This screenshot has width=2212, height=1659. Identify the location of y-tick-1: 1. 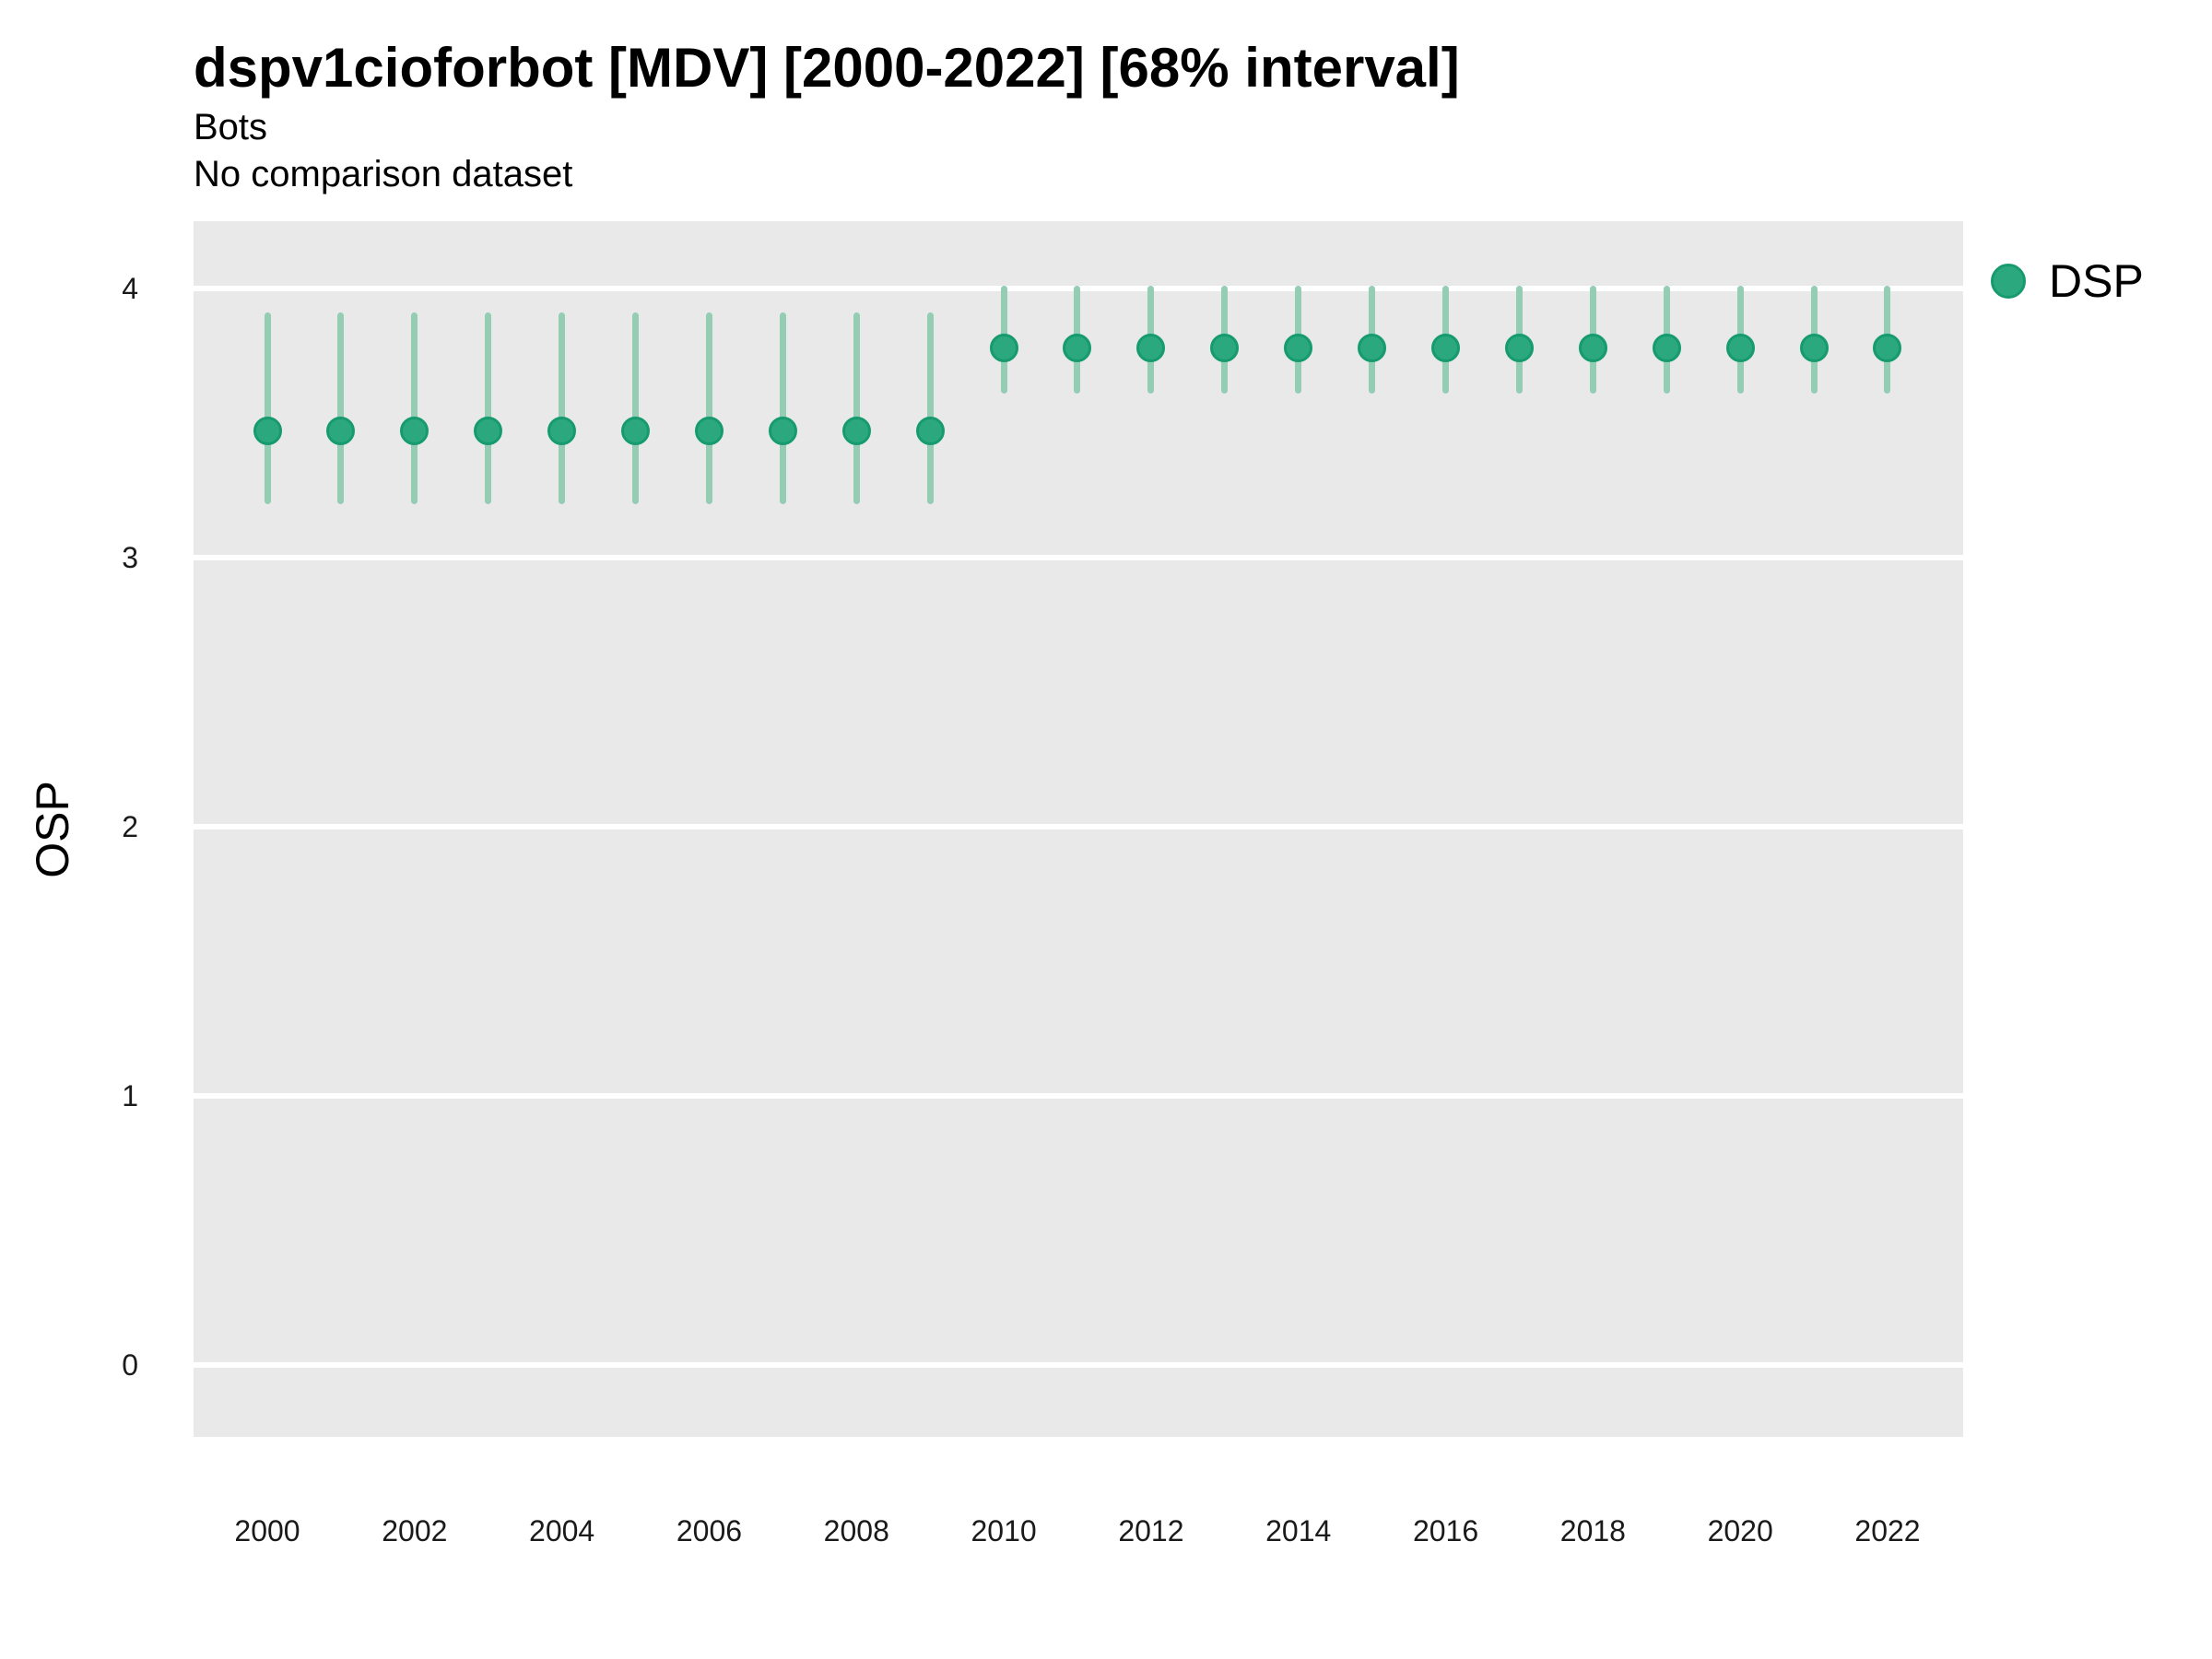
(130, 1095).